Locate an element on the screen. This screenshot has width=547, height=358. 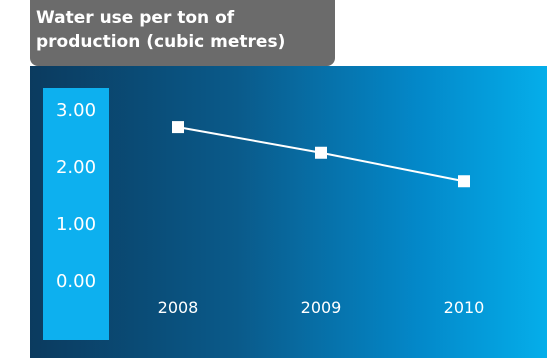
y-tick-label: 2.00 is located at coordinates (76, 167).